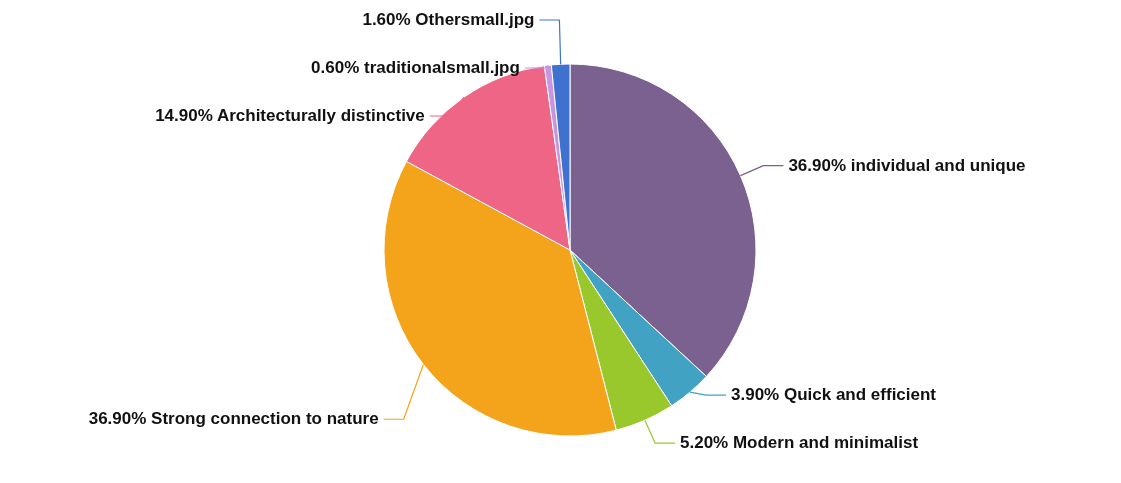  What do you see at coordinates (233, 419) in the screenshot?
I see `slice-label: 36.90% Strong connection to nature` at bounding box center [233, 419].